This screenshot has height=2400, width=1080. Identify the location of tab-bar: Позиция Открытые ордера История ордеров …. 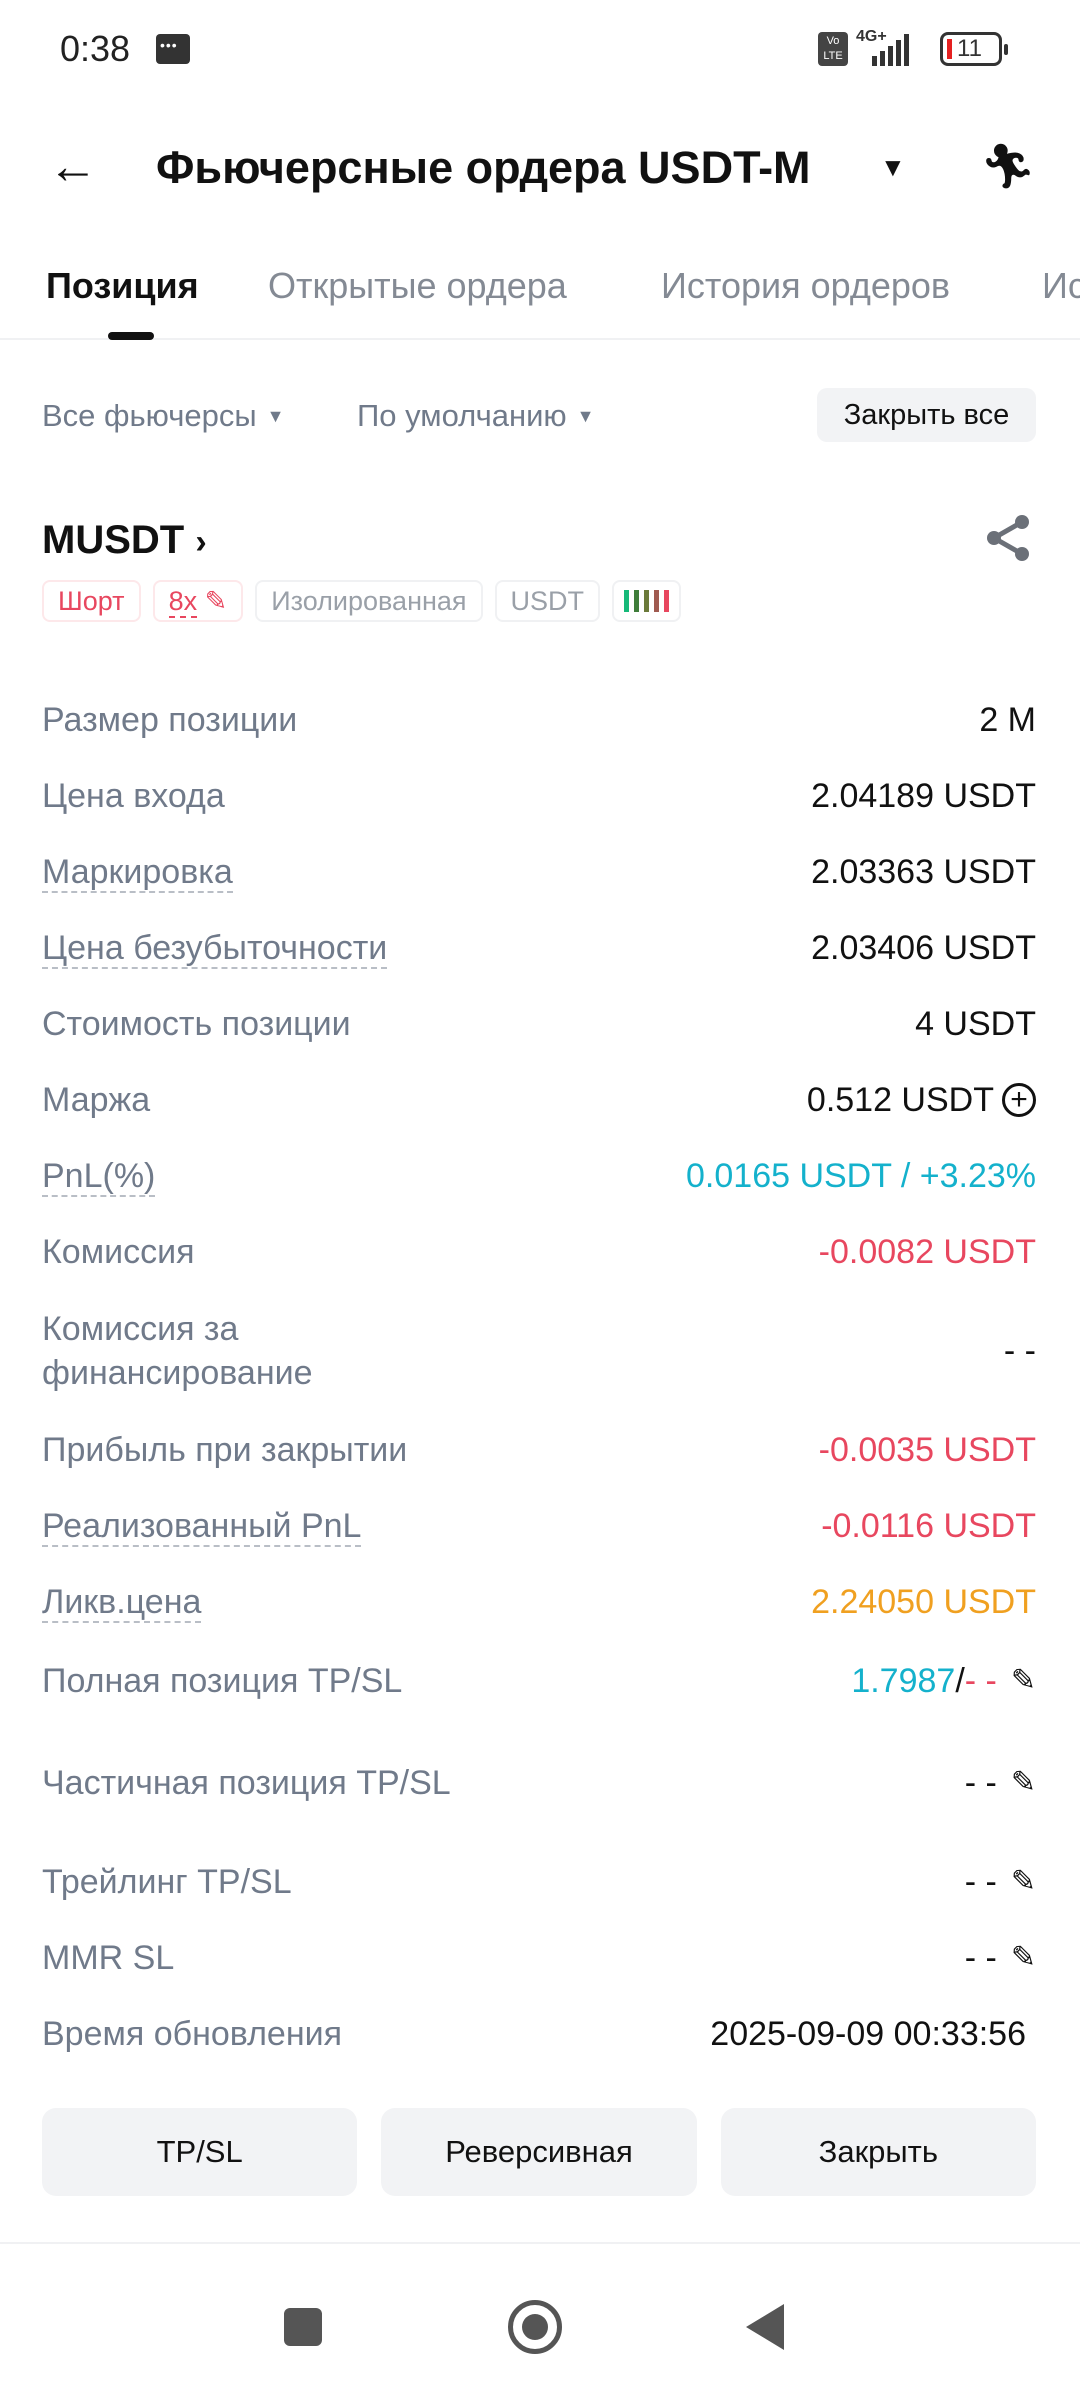
(540, 299).